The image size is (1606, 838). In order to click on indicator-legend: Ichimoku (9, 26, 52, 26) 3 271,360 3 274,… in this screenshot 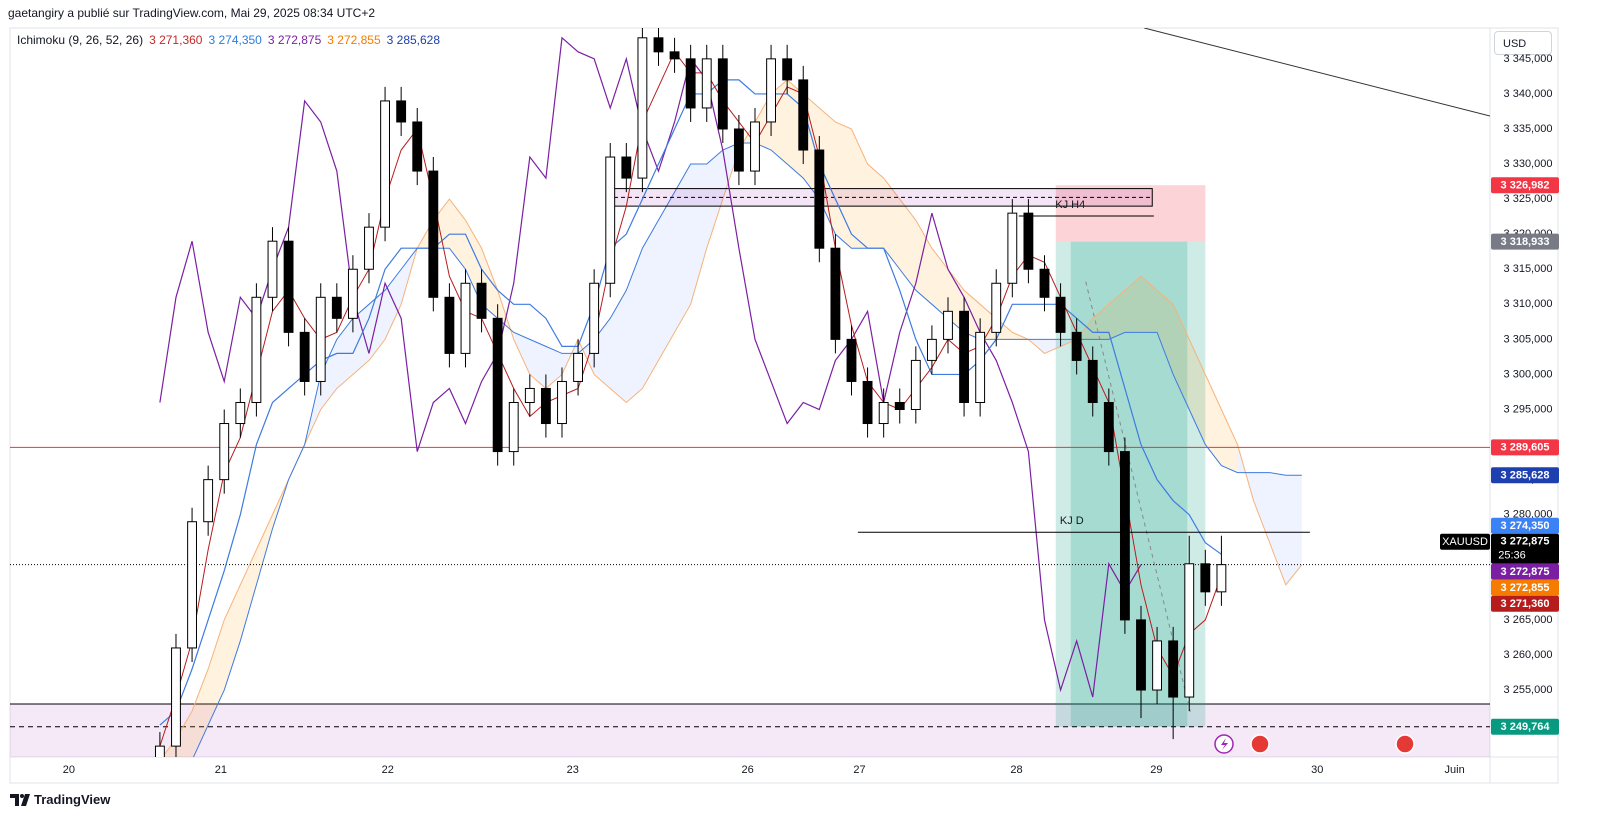, I will do `click(228, 40)`.